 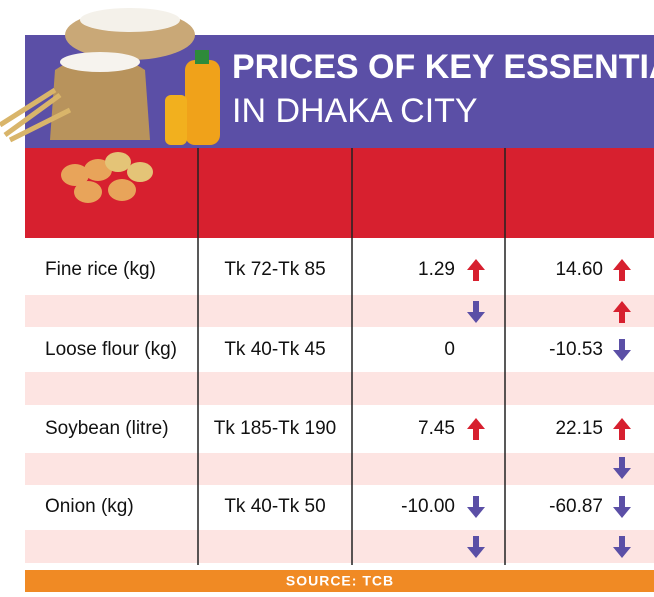 What do you see at coordinates (576, 506) in the screenshot?
I see `table-cell: -60.87` at bounding box center [576, 506].